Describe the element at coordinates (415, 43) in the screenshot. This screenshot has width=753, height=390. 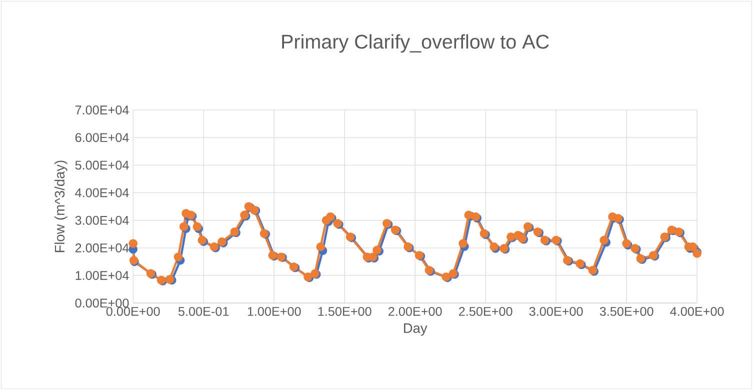
I see `chart-title: Primary Clarify_overflow to AC` at that location.